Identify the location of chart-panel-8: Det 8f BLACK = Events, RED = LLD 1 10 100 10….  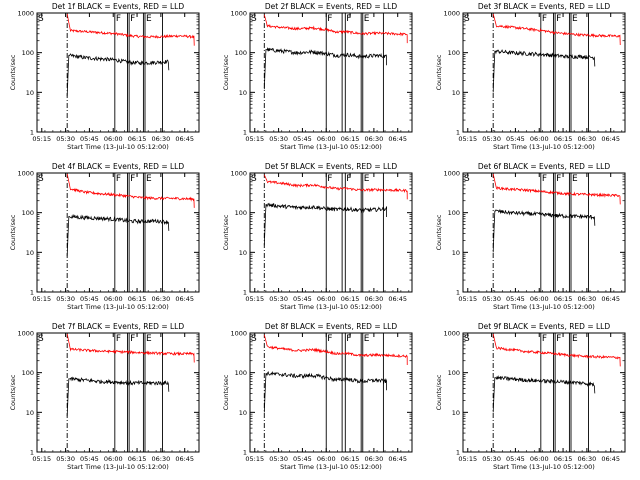
(317, 396).